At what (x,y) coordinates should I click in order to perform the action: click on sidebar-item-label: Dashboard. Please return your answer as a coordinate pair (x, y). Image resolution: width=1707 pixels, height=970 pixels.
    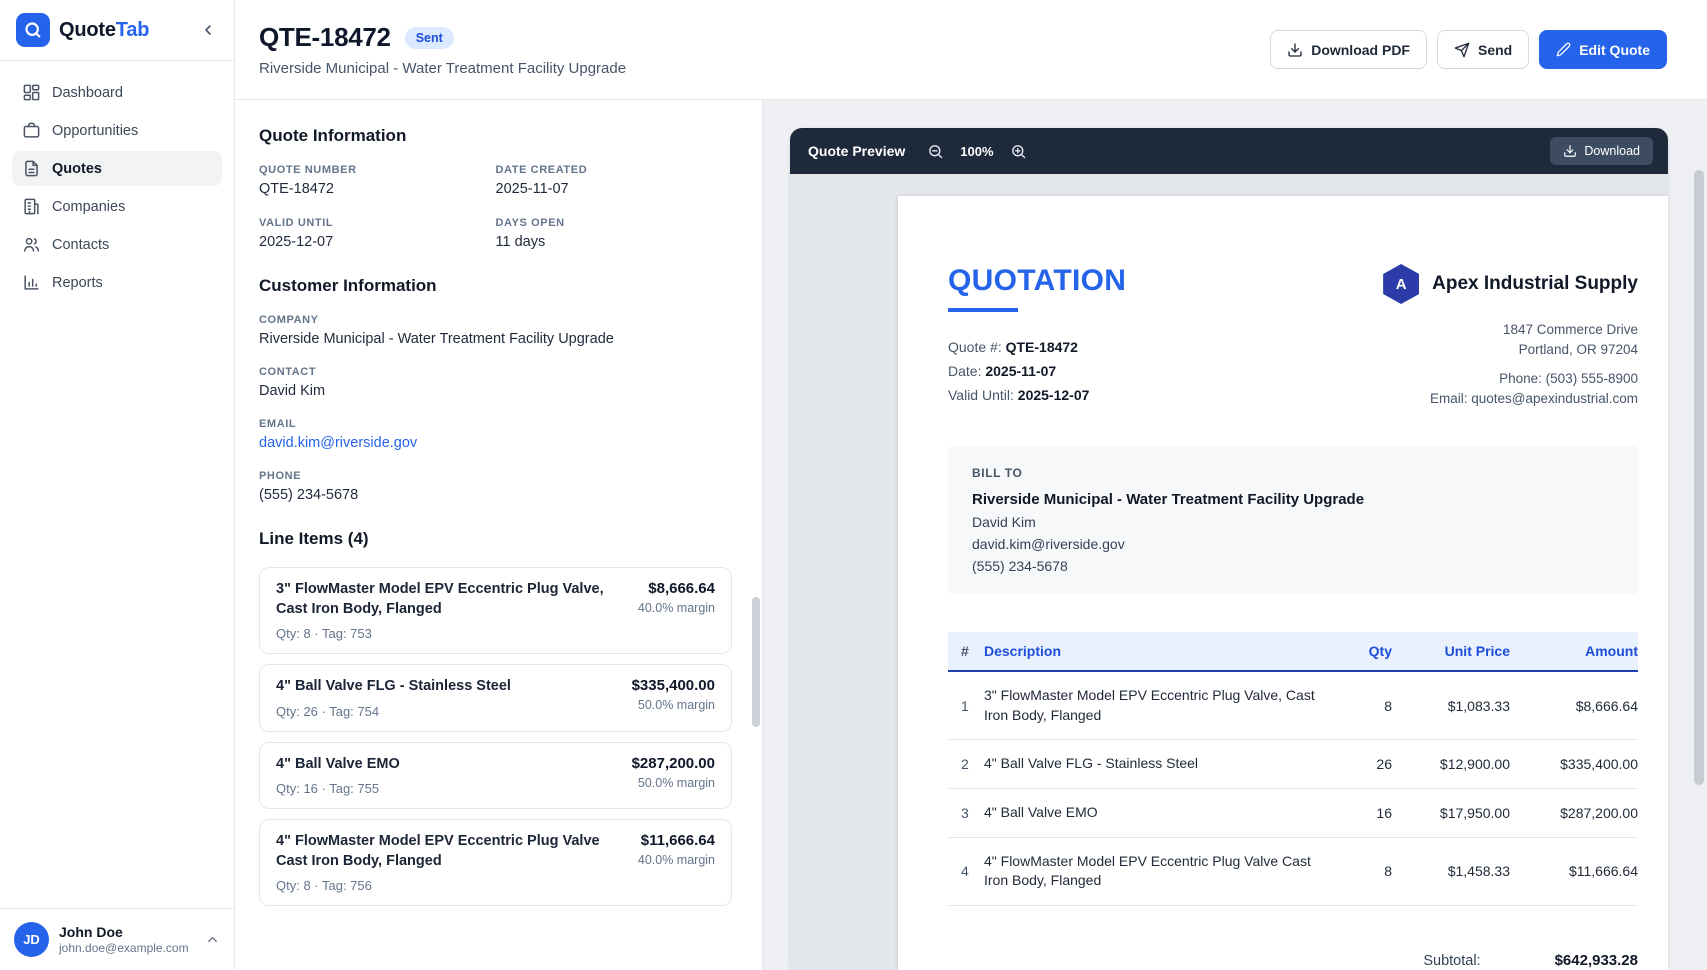
    Looking at the image, I should click on (87, 92).